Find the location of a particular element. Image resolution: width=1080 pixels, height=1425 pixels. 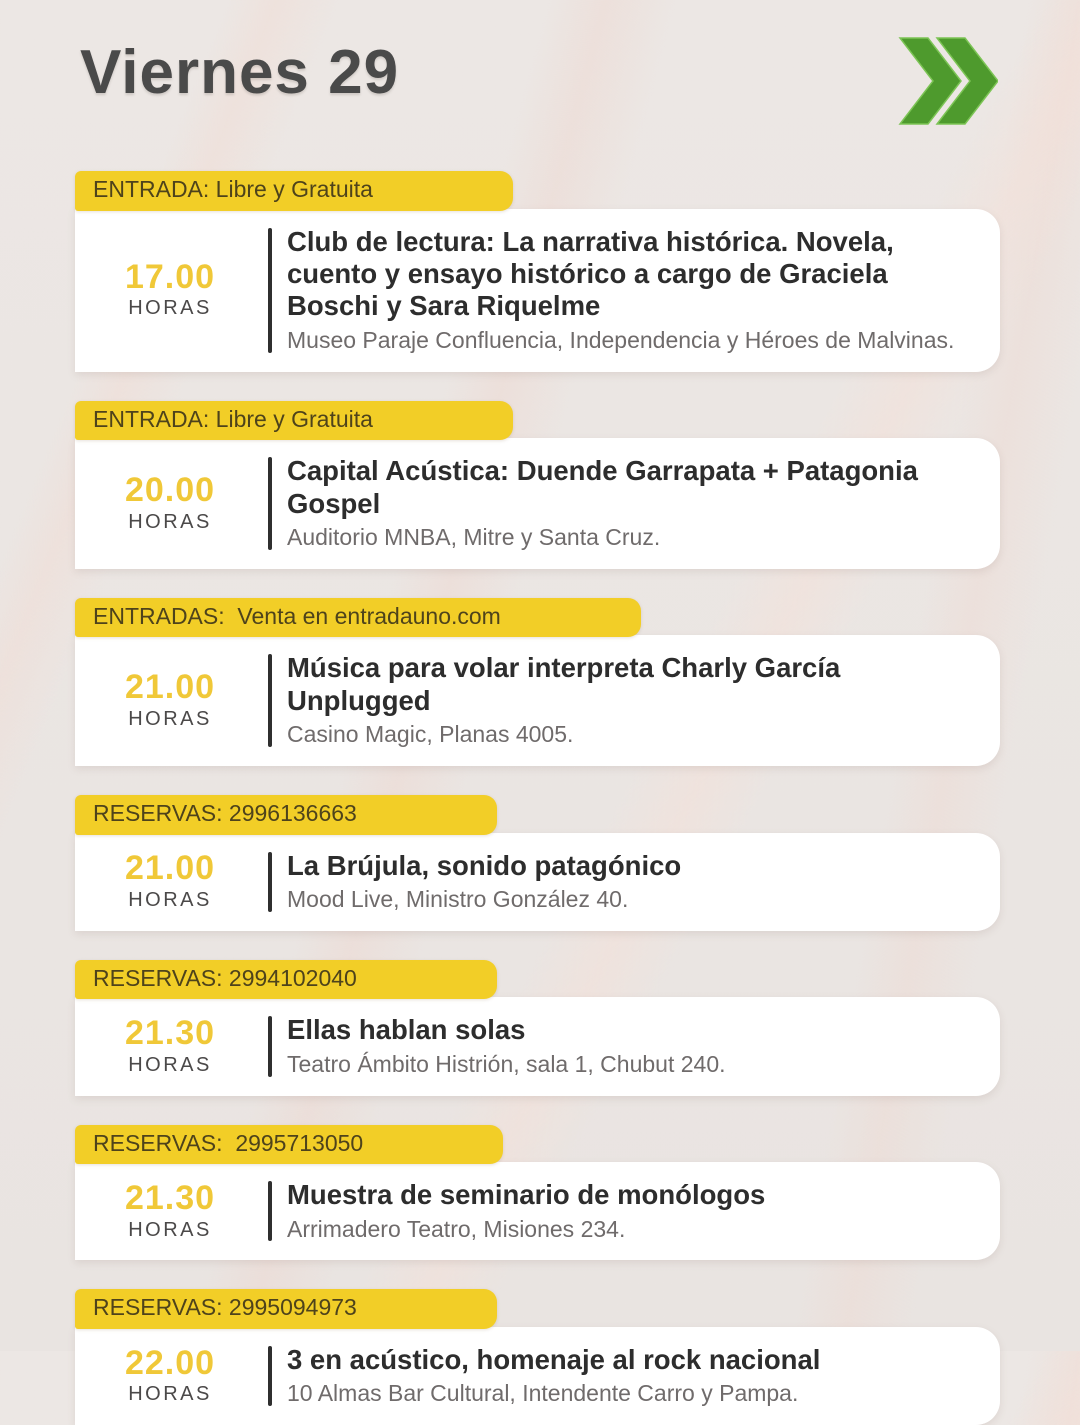

event-title: Ellas hablan solas is located at coordinates (406, 1030).